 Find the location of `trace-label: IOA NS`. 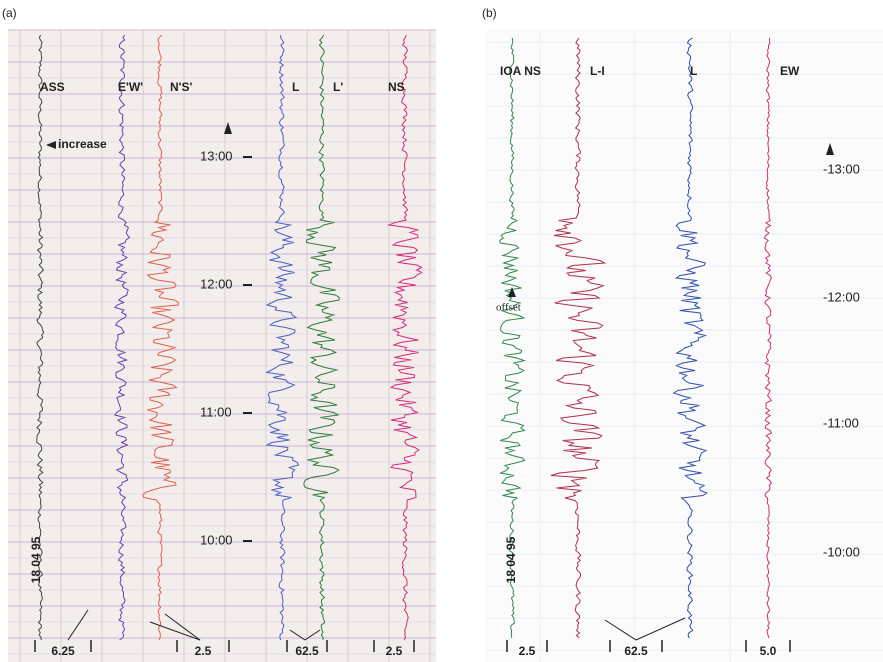

trace-label: IOA NS is located at coordinates (520, 71).